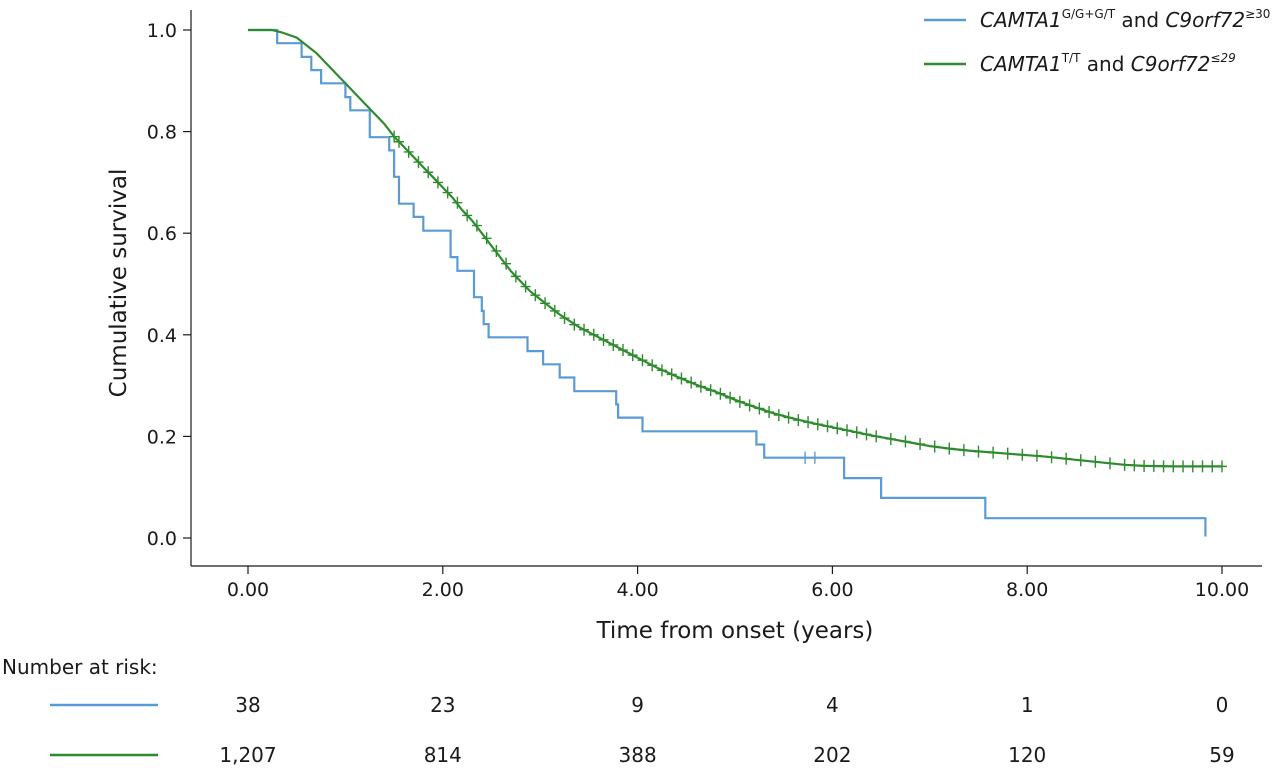 This screenshot has height=768, width=1280. I want to click on x-axis-title: Time from onset (years), so click(735, 631).